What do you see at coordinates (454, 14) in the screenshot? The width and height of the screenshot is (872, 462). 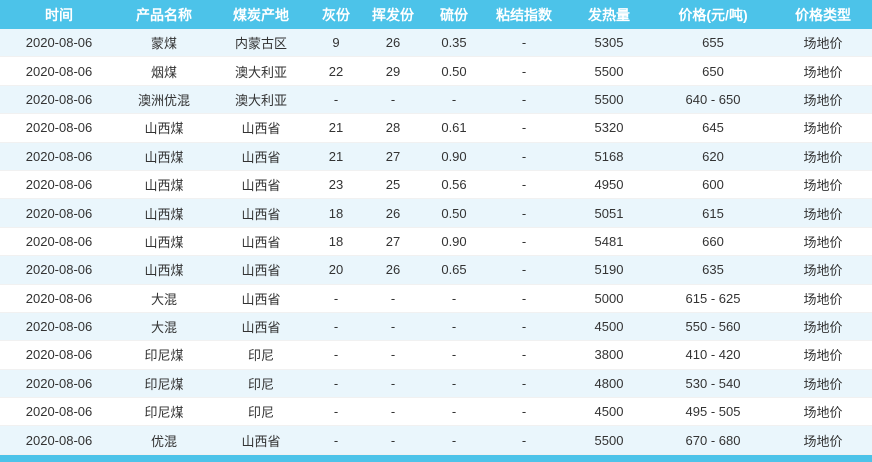 I see `column-header-sulfur: 硫份` at bounding box center [454, 14].